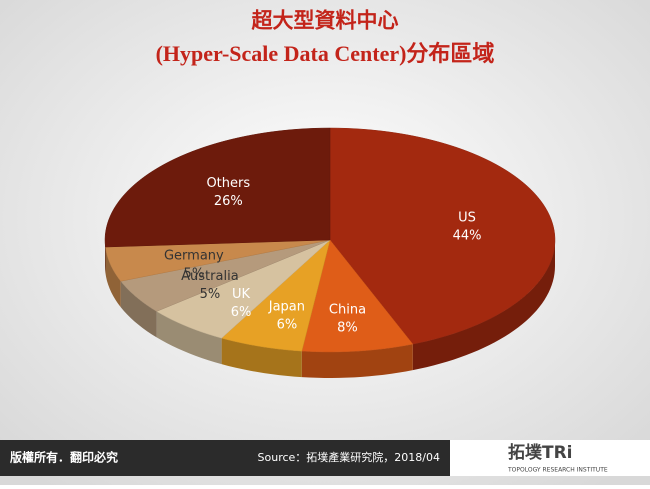 The height and width of the screenshot is (489, 650). Describe the element at coordinates (347, 309) in the screenshot. I see `slice-label: China` at that location.